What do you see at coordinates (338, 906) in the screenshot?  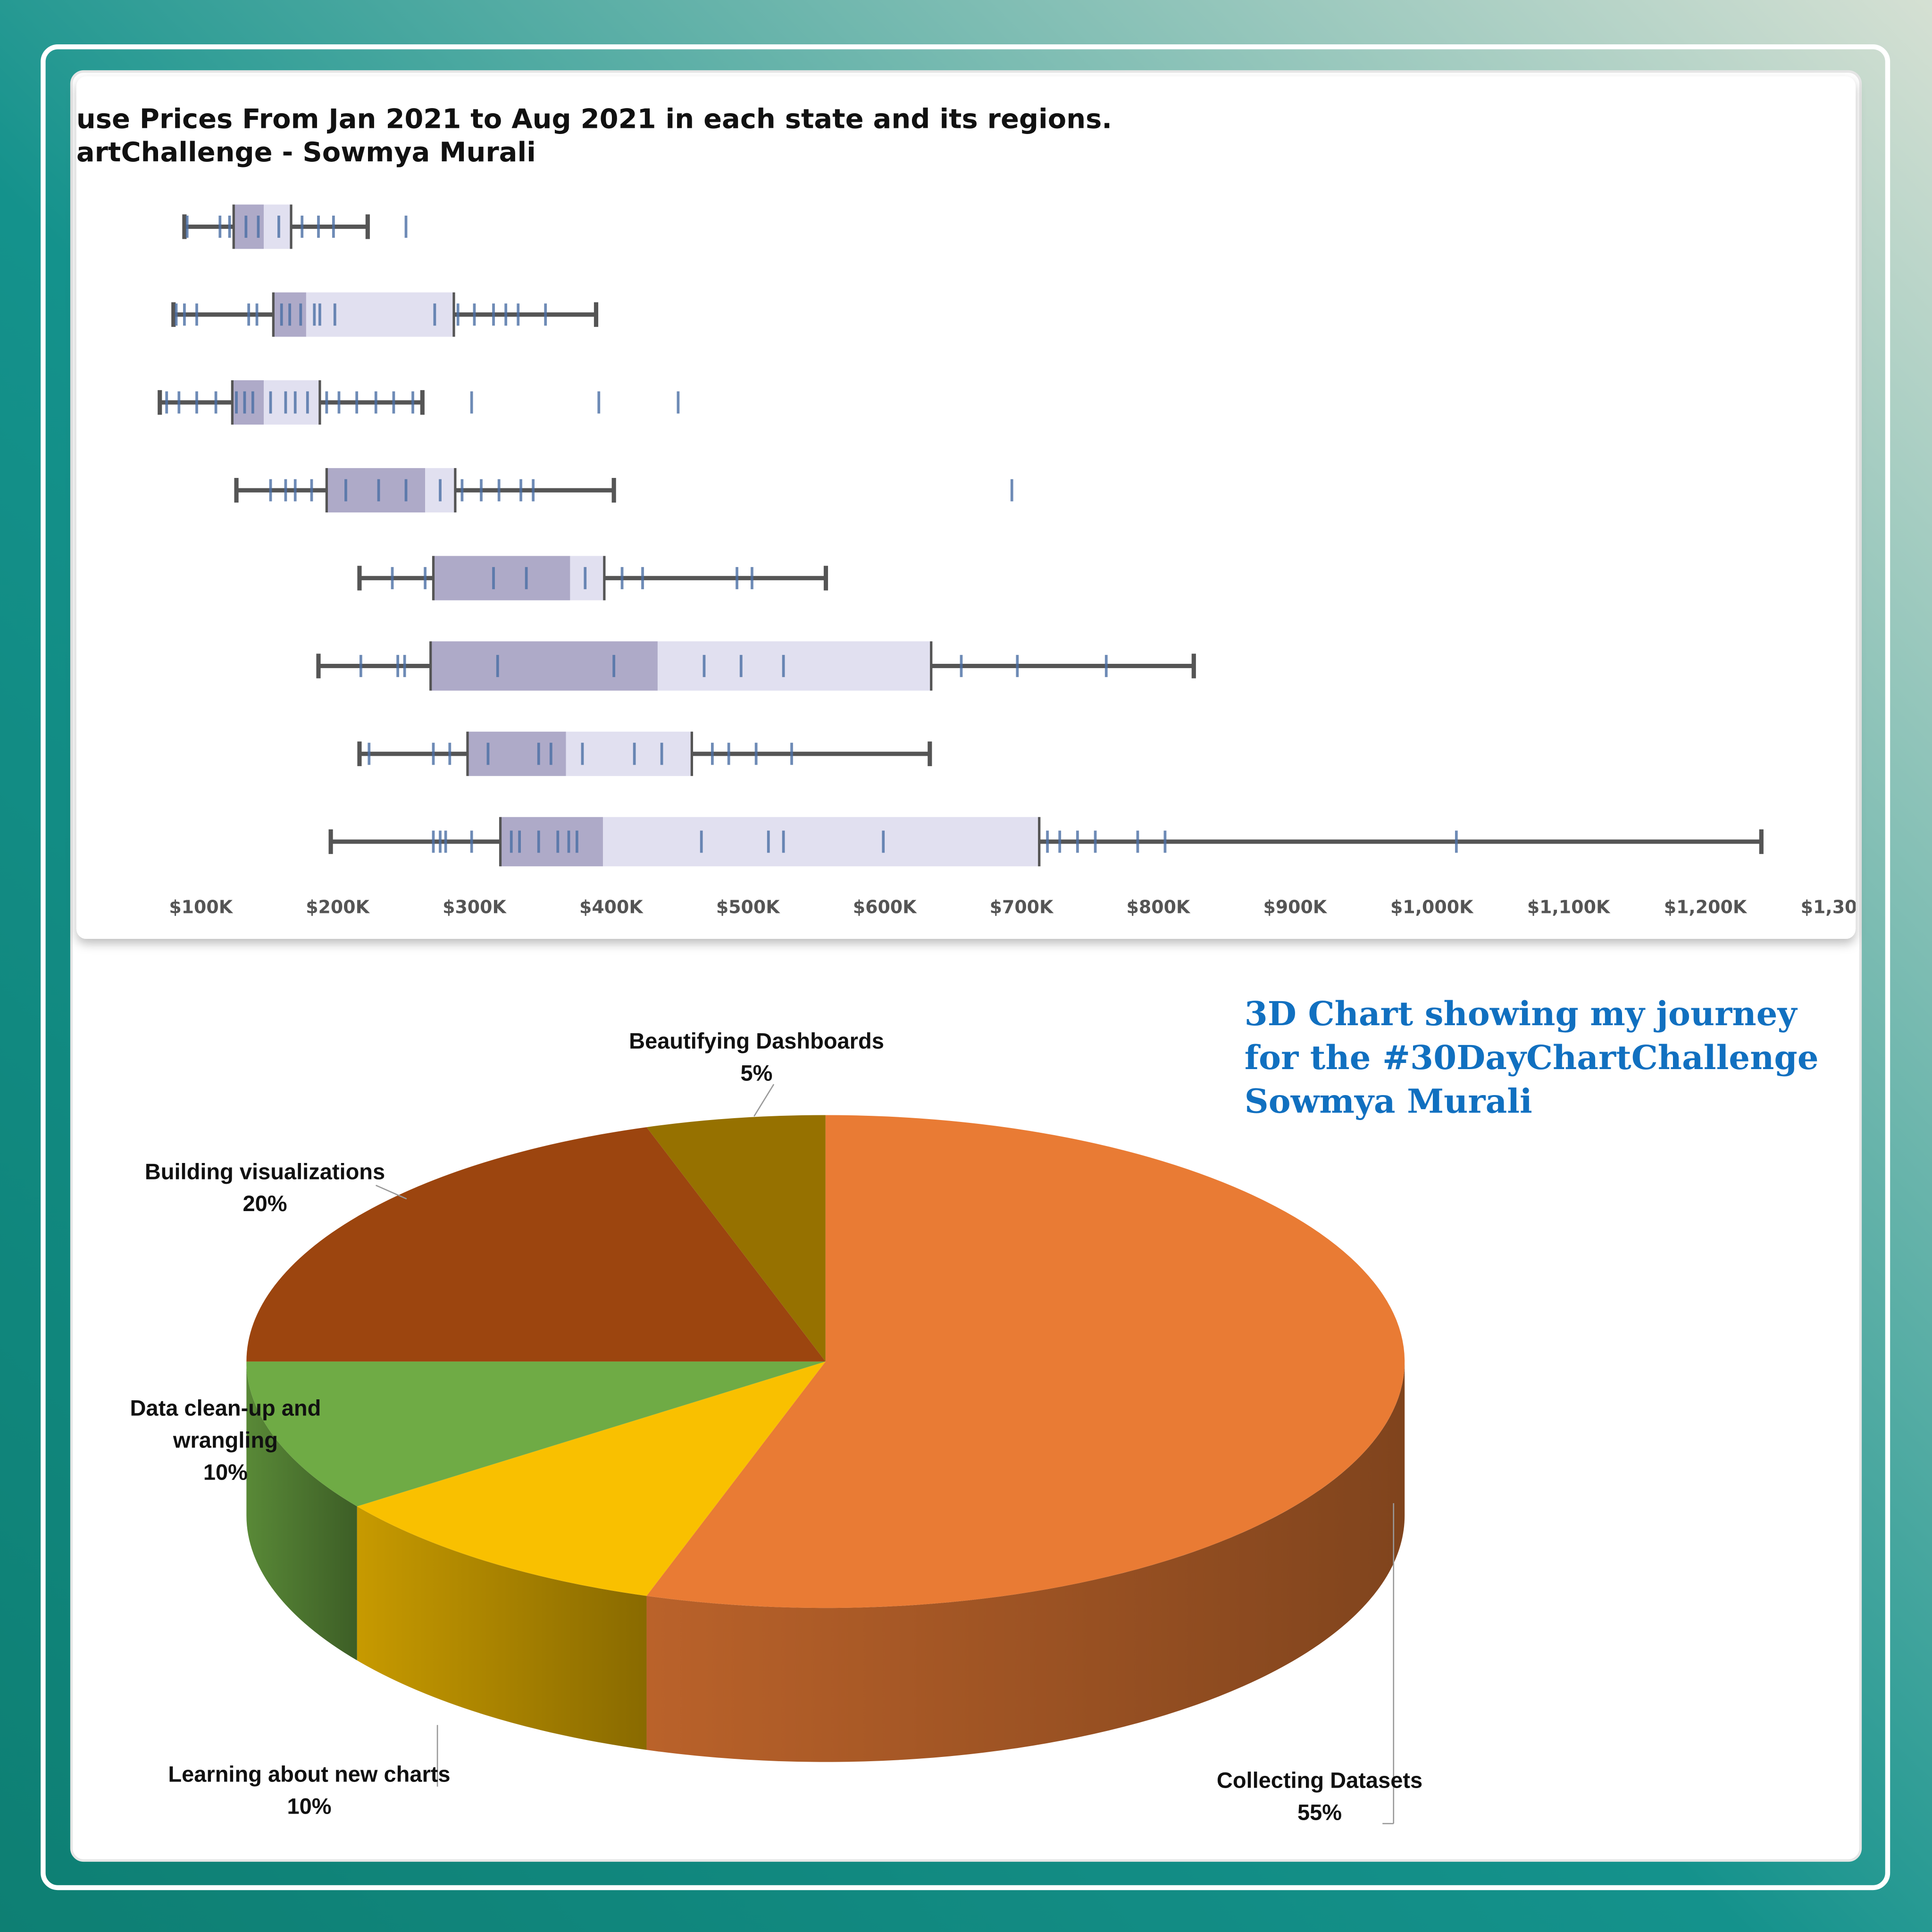 I see `x-tick-label: $200K` at bounding box center [338, 906].